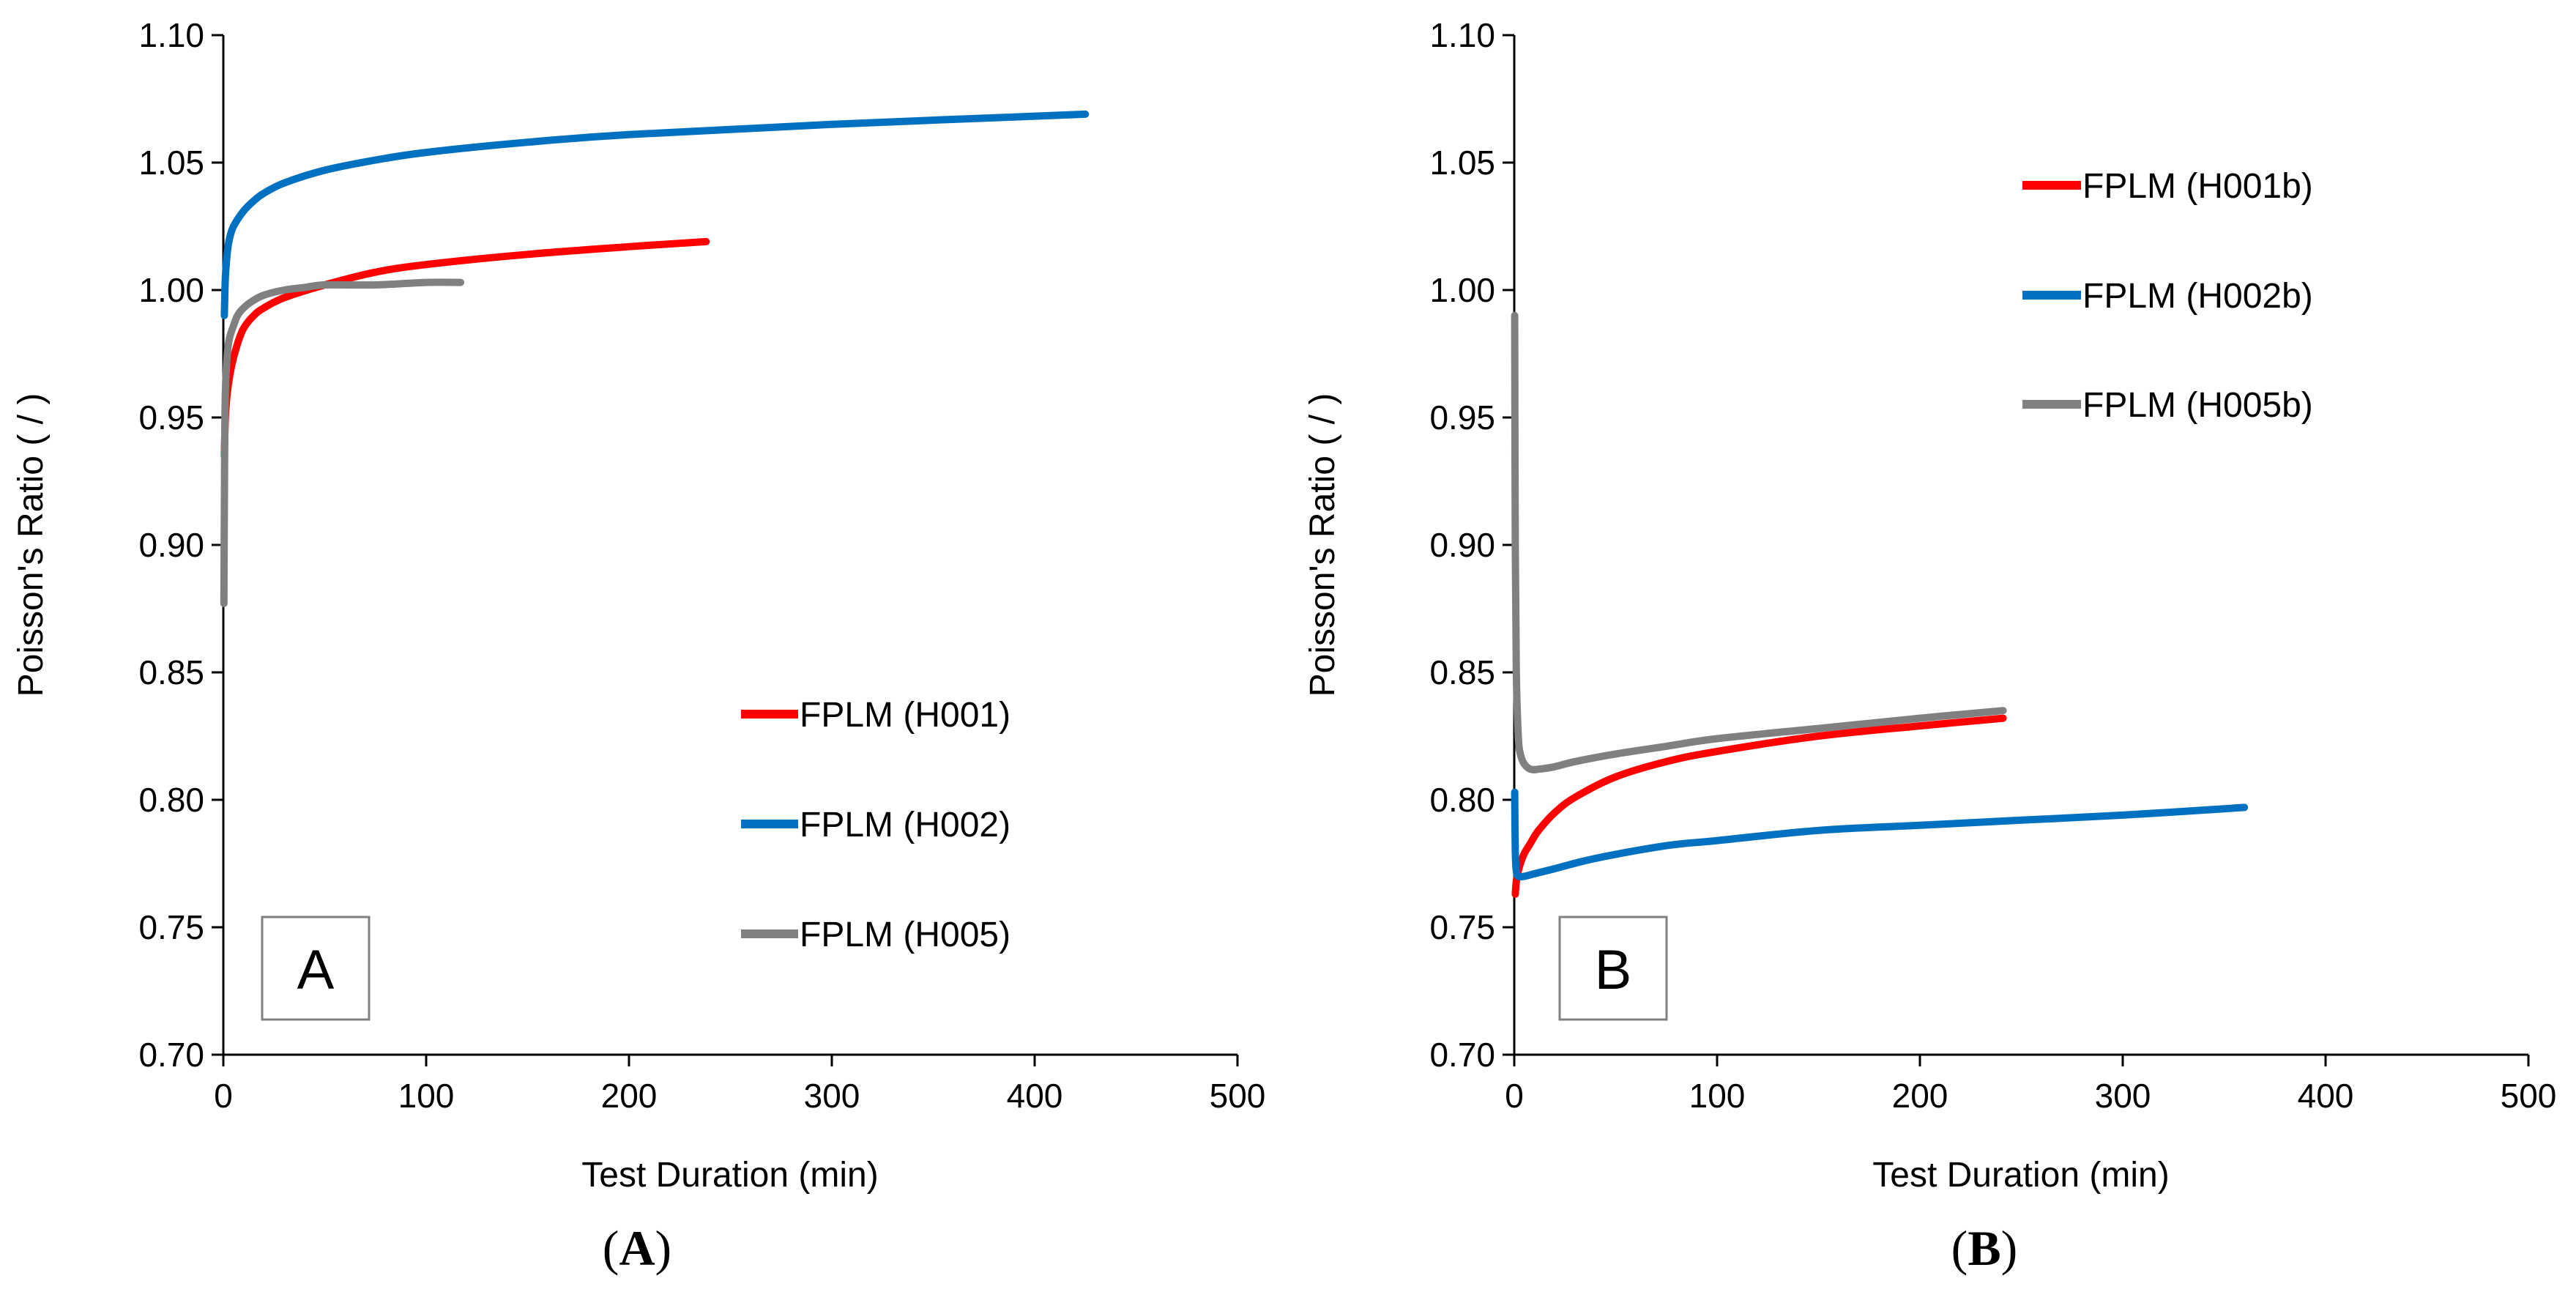 This screenshot has width=2576, height=1292. I want to click on caption-letter: B, so click(1984, 1248).